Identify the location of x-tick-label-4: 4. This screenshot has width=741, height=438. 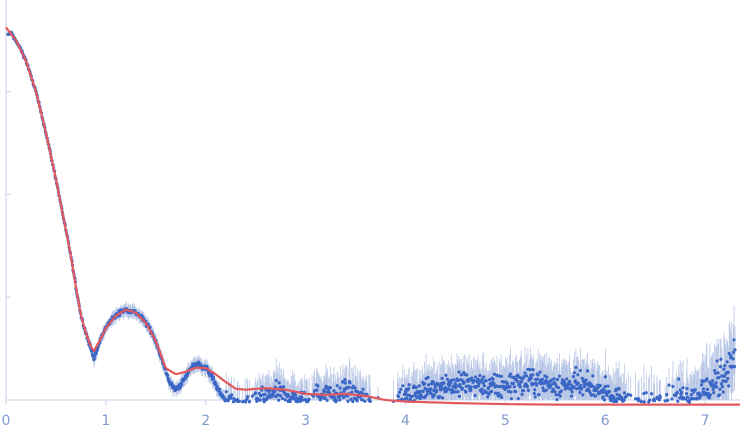
(405, 421).